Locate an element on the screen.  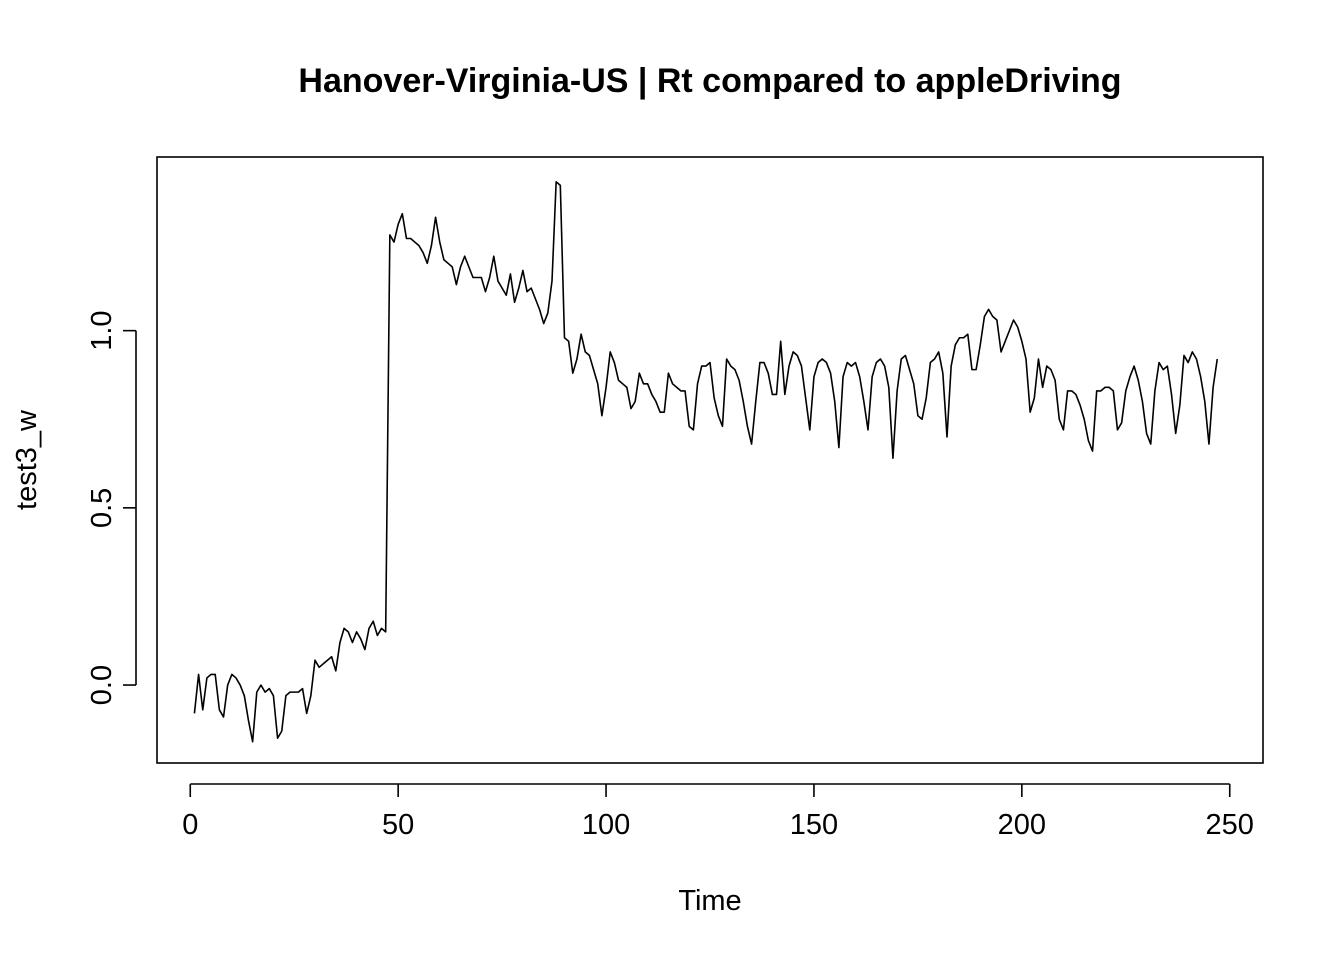
y-axis-label: test3_w is located at coordinates (27, 459).